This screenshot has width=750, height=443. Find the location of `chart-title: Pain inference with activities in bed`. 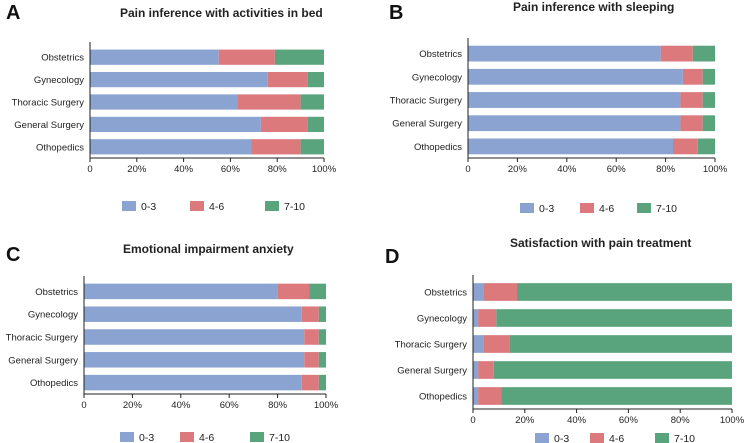

chart-title: Pain inference with activities in bed is located at coordinates (221, 13).